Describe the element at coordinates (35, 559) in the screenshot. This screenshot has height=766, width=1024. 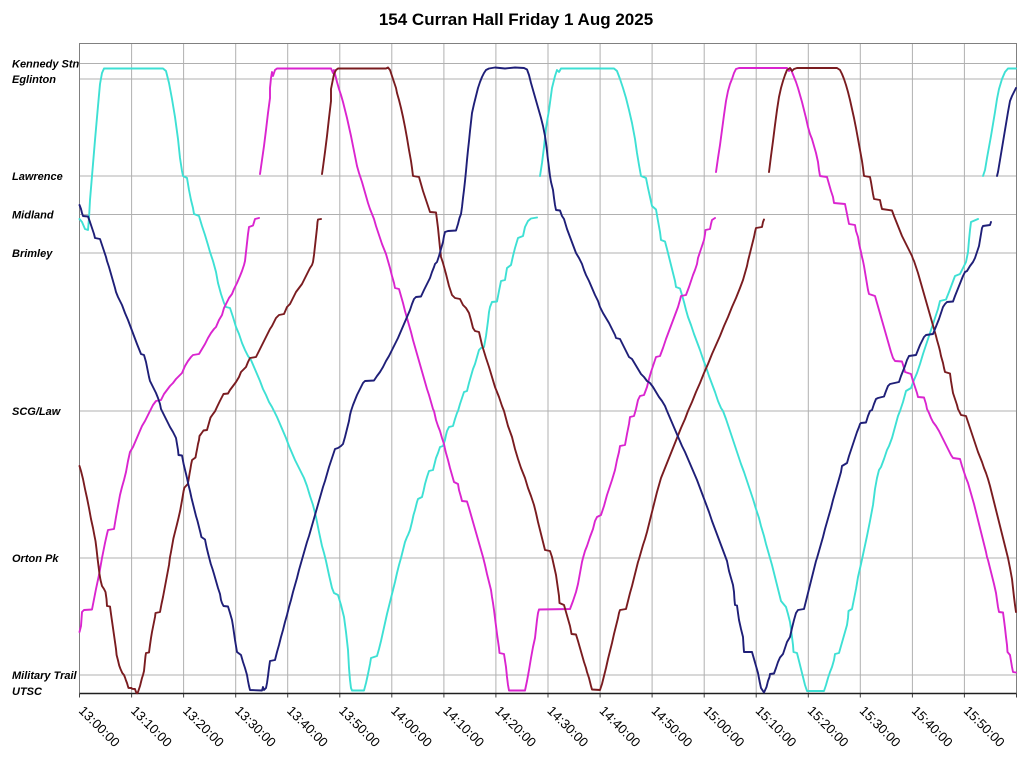
I see `svg-text: Orton Pk` at that location.